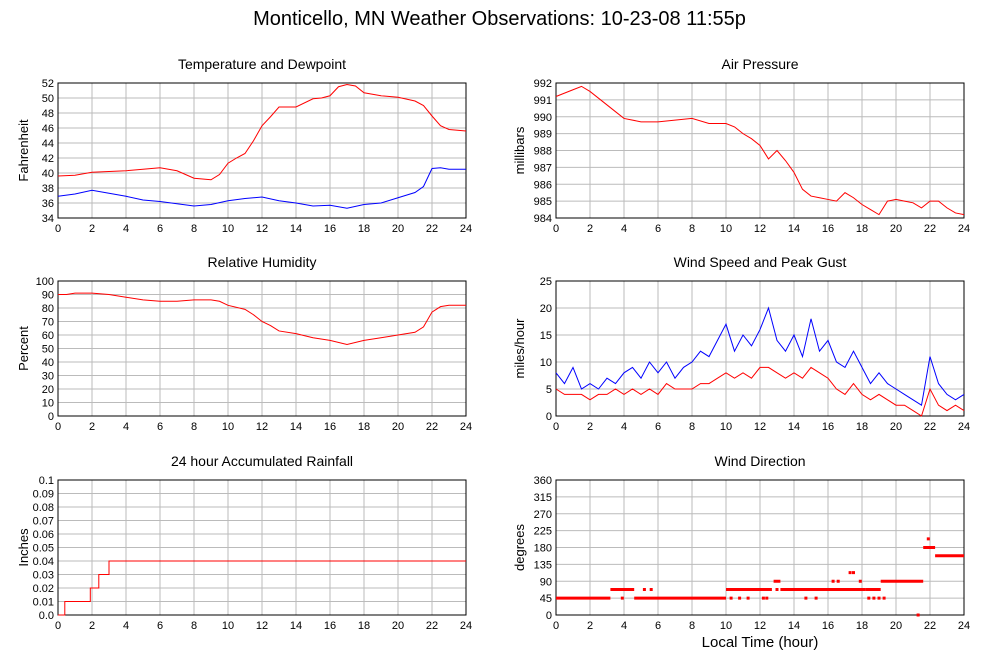 This screenshot has width=999, height=659. I want to click on y-tick-label: 987, so click(543, 168).